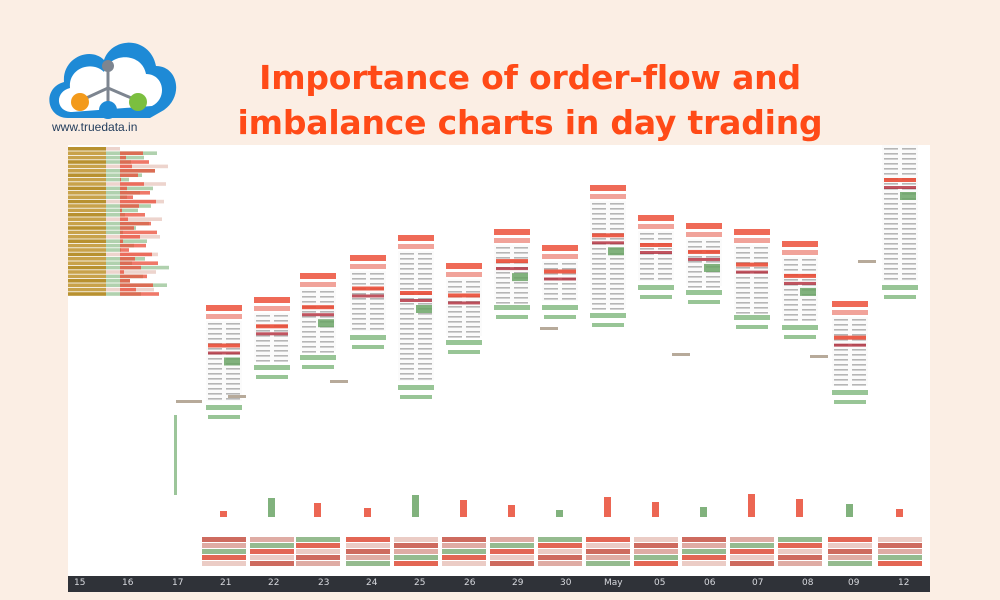 The height and width of the screenshot is (600, 1000). What do you see at coordinates (372, 583) in the screenshot?
I see `x-axis-tick-label: 24` at bounding box center [372, 583].